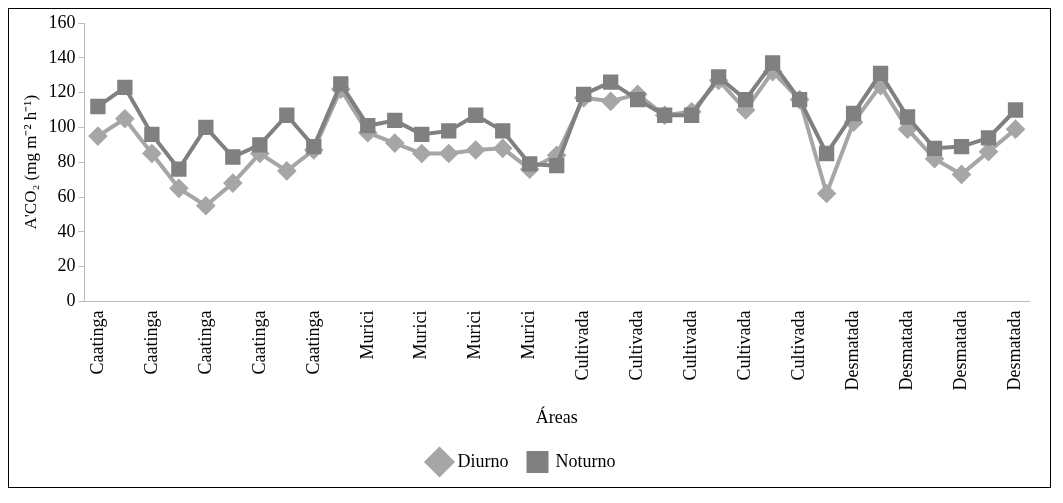 This screenshot has height=503, width=1063. What do you see at coordinates (585, 460) in the screenshot?
I see `legend-label: Noturno` at bounding box center [585, 460].